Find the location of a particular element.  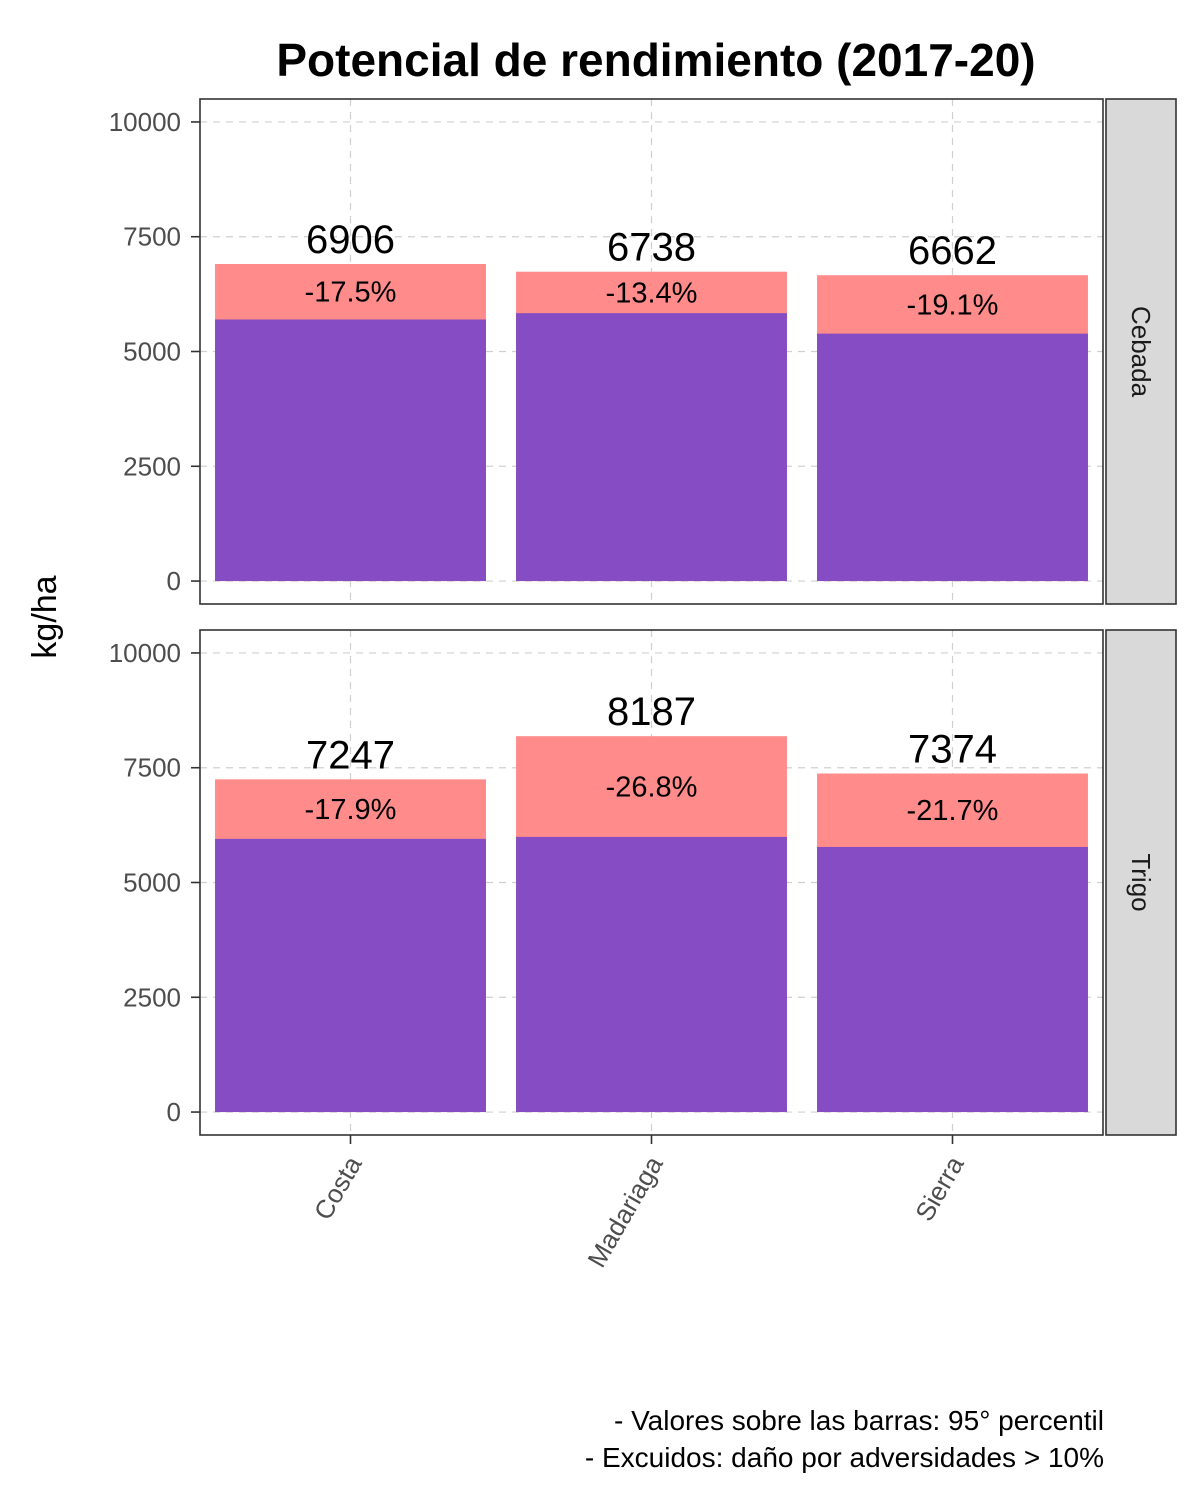

percent-label: -17.5% is located at coordinates (351, 293).